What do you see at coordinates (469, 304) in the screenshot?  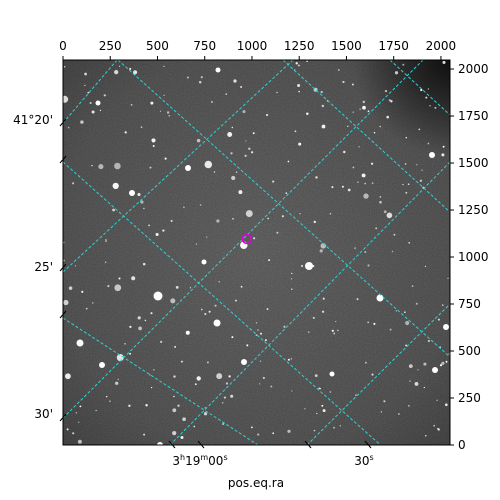 I see `right-tick-label: 750` at bounding box center [469, 304].